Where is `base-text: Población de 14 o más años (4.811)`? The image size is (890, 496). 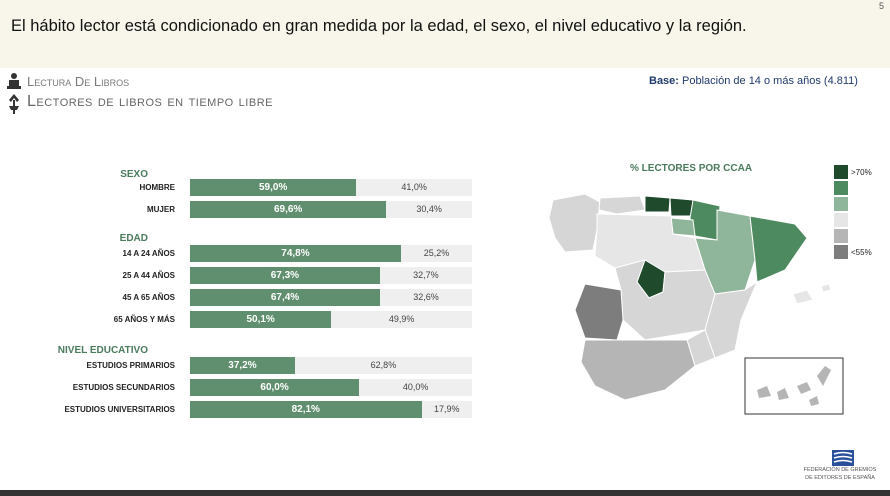
base-text: Población de 14 o más años (4.811) is located at coordinates (770, 81).